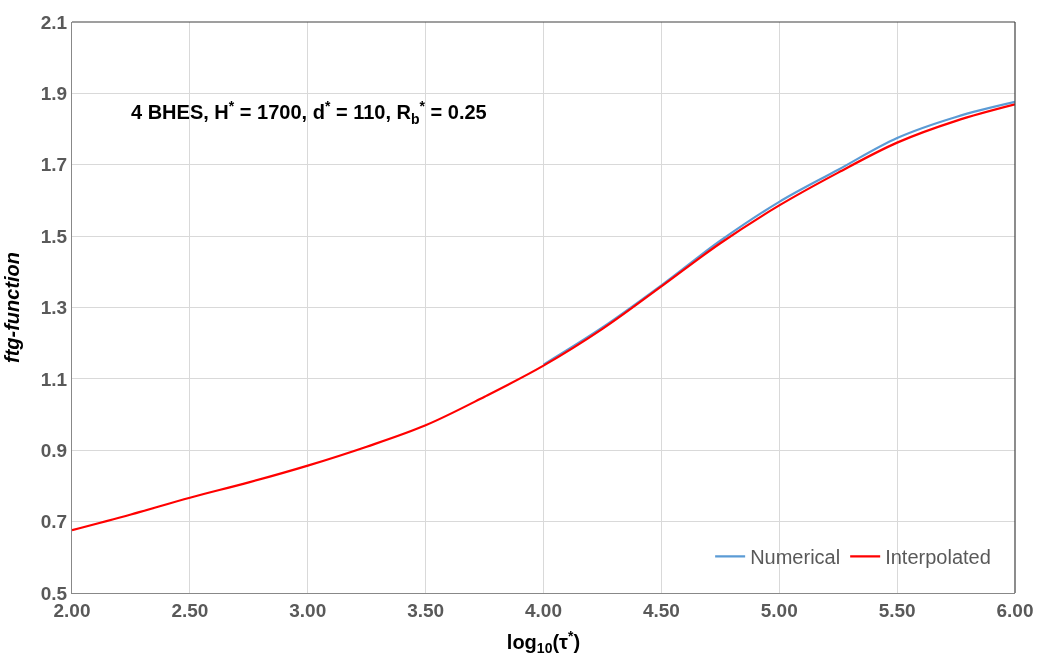  What do you see at coordinates (54, 22) in the screenshot?
I see `y-tick-label: 2.1` at bounding box center [54, 22].